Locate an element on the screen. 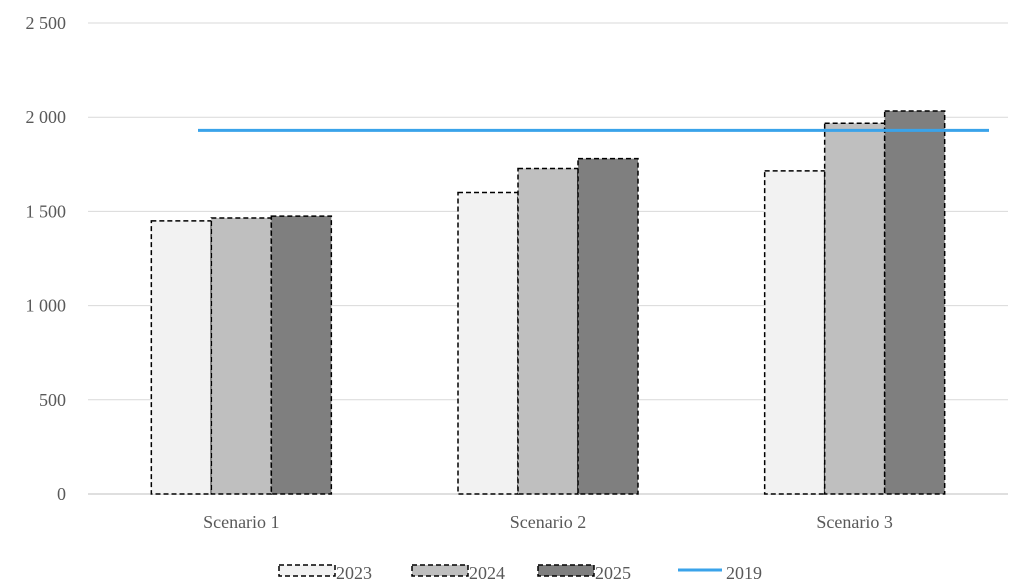 Image resolution: width=1009 pixels, height=584 pixels. legend-swatch-2024 is located at coordinates (440, 570).